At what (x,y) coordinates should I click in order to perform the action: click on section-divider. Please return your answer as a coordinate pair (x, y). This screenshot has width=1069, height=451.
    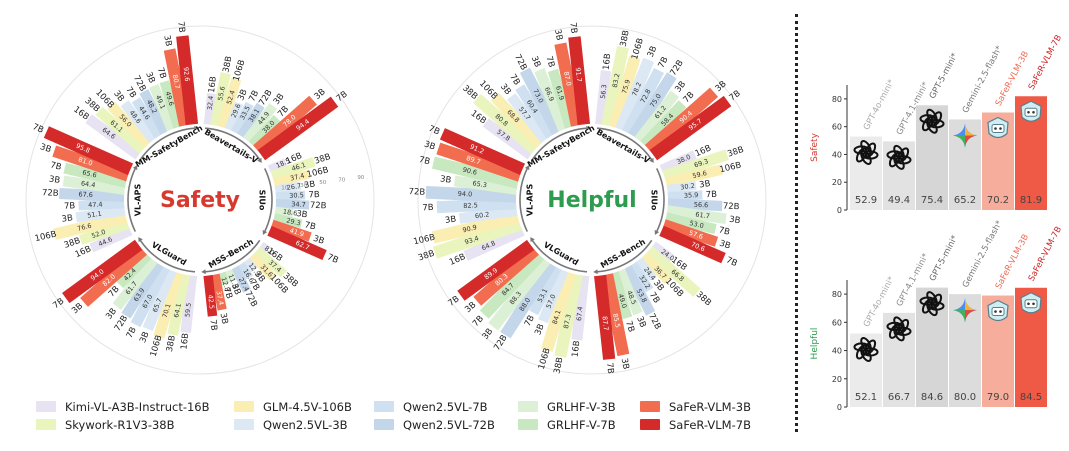
    Looking at the image, I should click on (796, 223).